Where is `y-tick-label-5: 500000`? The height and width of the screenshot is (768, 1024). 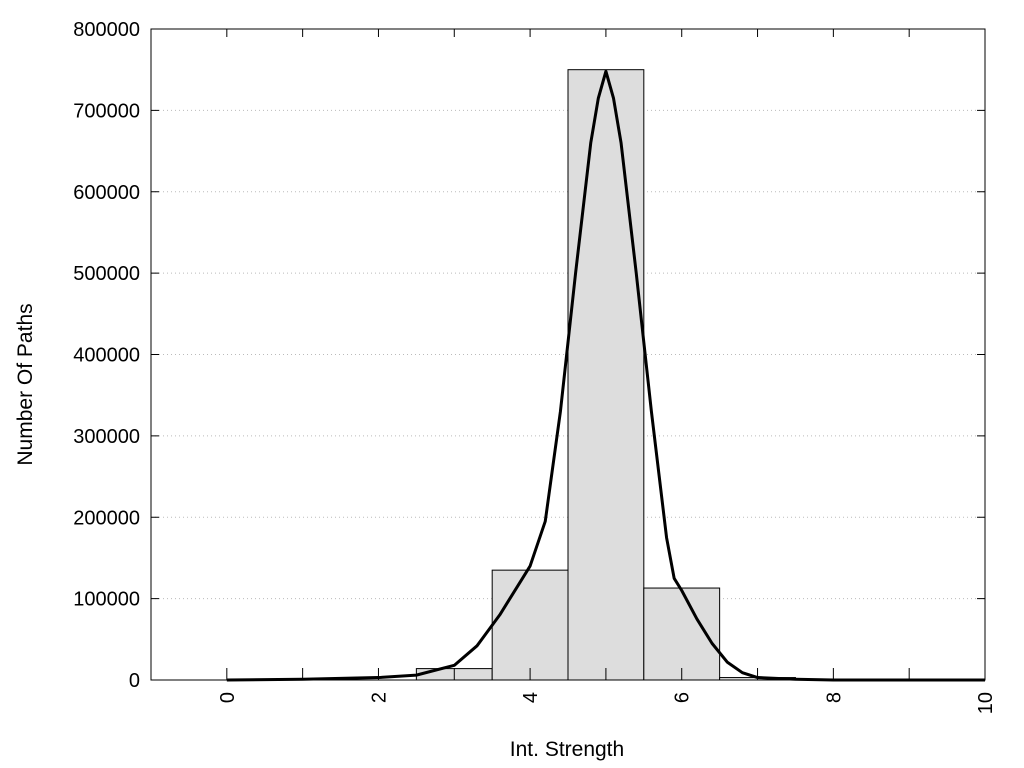 y-tick-label-5: 500000 is located at coordinates (106, 274).